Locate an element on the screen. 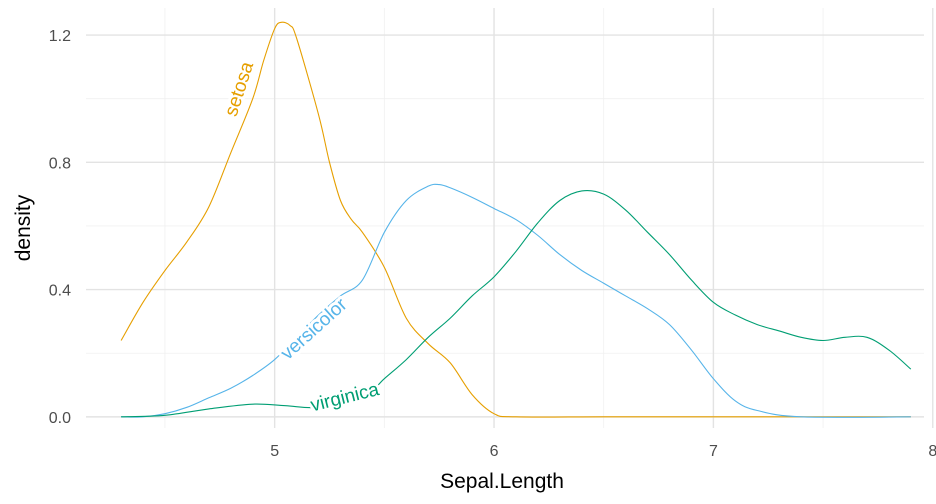  y-tick-label: 0.4 is located at coordinates (60, 291).